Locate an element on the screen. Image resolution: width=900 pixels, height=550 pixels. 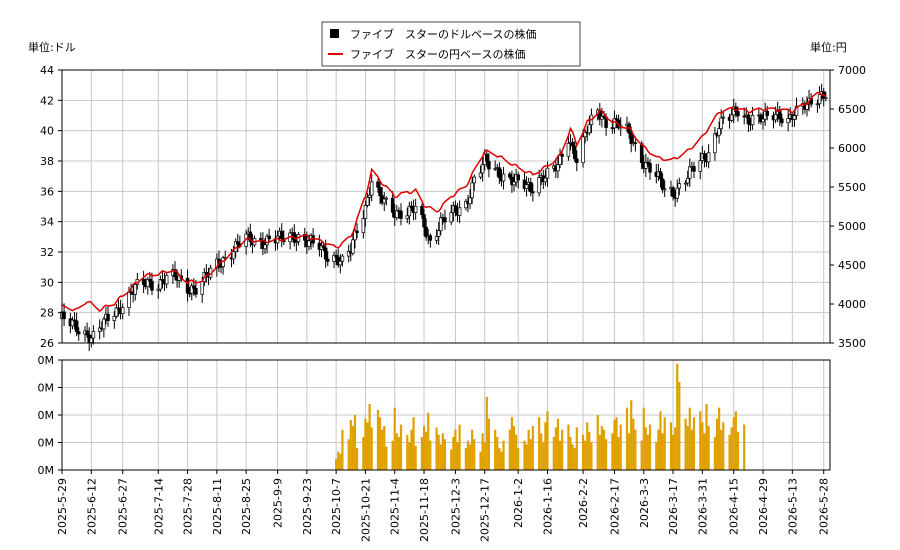
legend: ファイブ スターのドルベースの株価 ファイブ スターの円ベースの株価 is located at coordinates (451, 44).